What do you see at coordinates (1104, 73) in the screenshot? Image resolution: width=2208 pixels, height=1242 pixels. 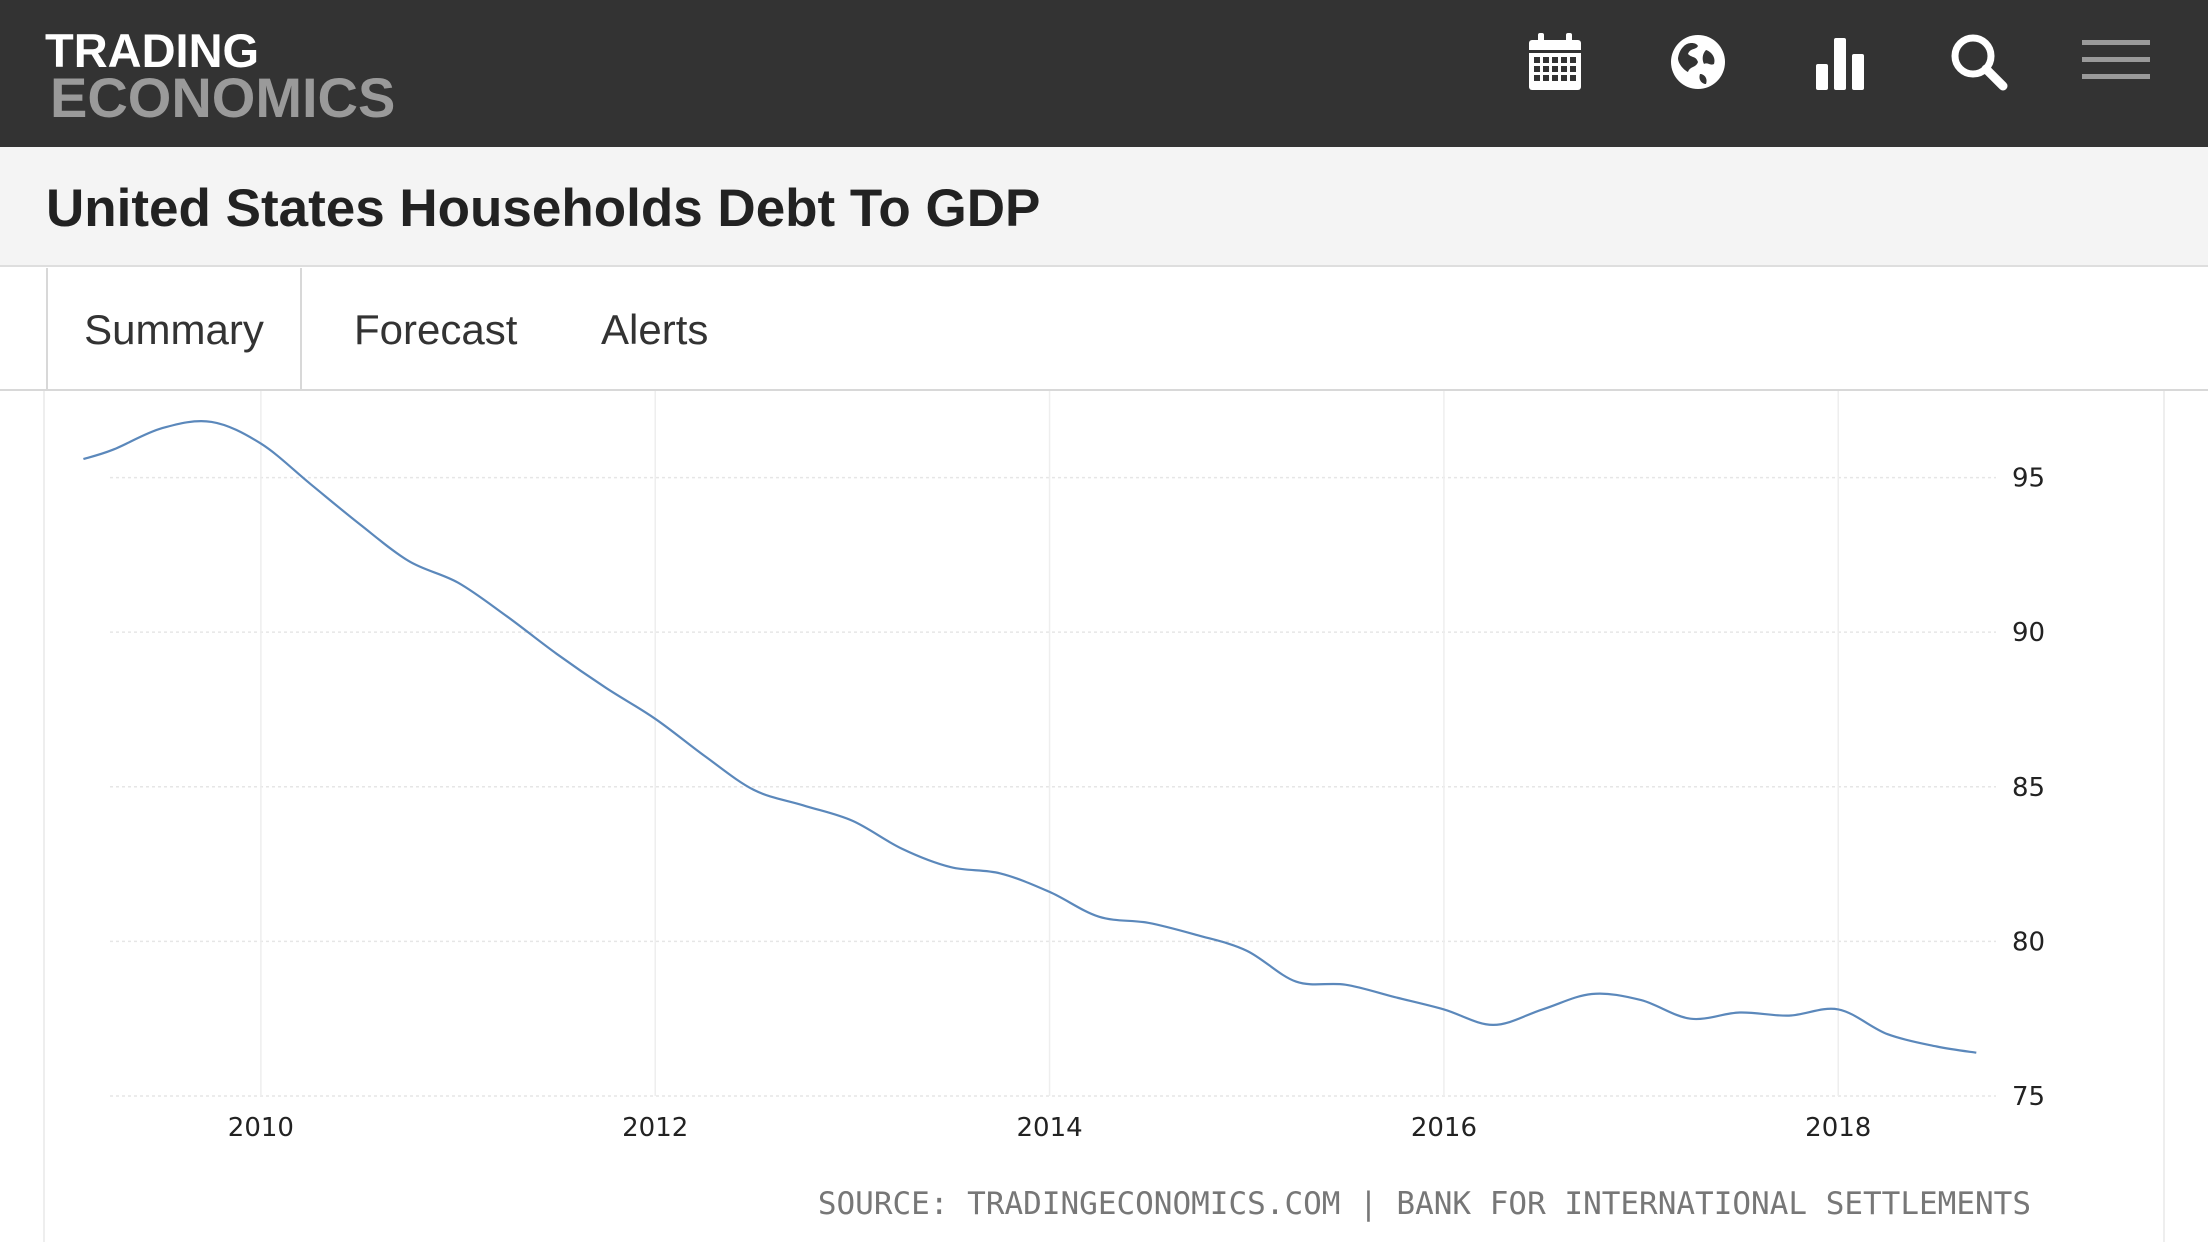 I see `top-navigation-bar: TRADING ECONOMICS` at bounding box center [1104, 73].